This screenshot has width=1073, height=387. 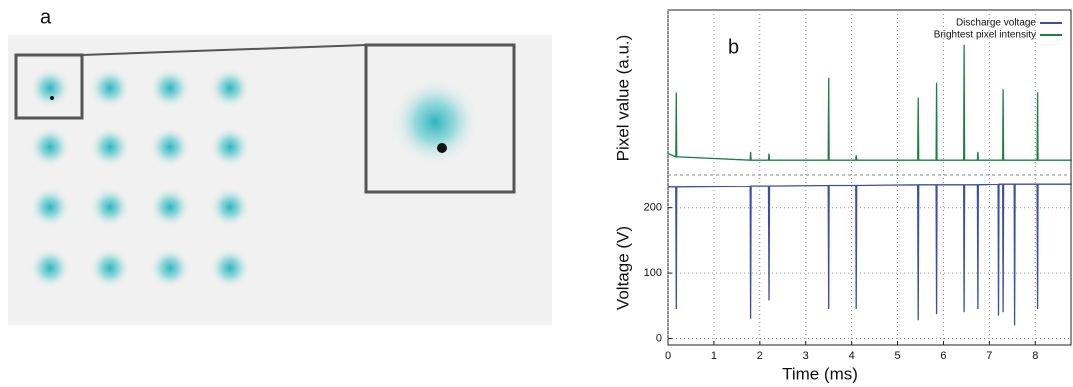 I want to click on panel-label: b, so click(x=733, y=47).